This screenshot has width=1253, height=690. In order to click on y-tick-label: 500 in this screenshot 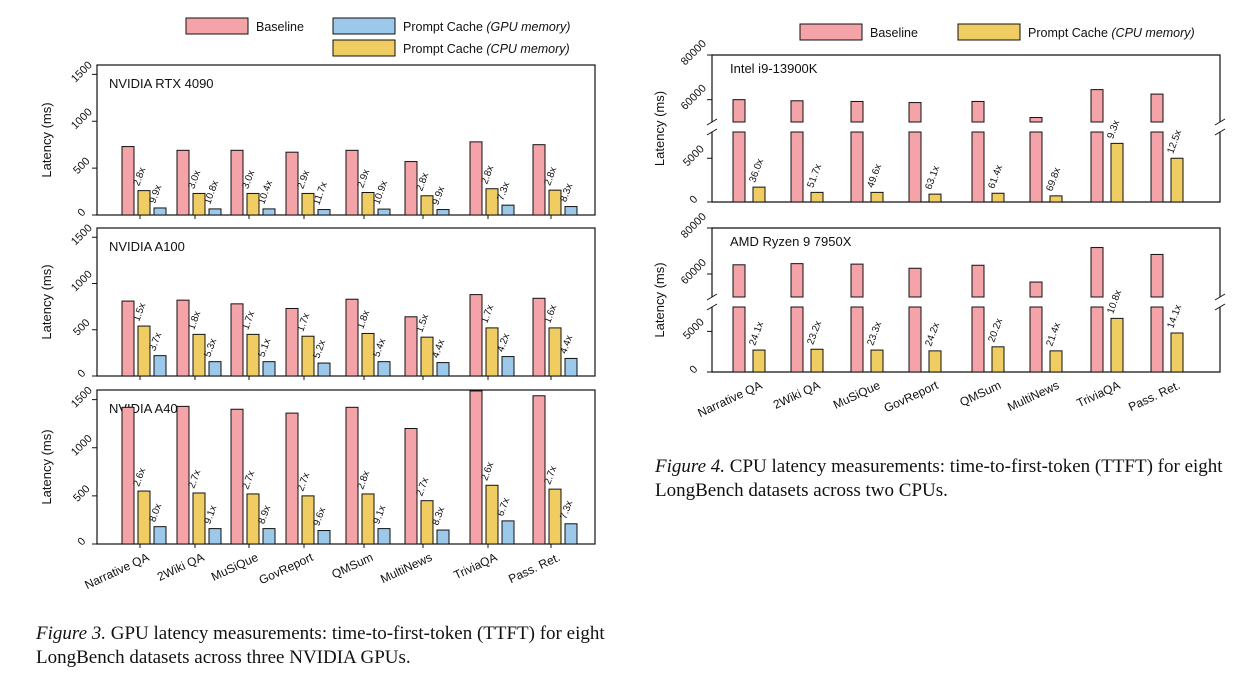, I will do `click(81, 493)`.